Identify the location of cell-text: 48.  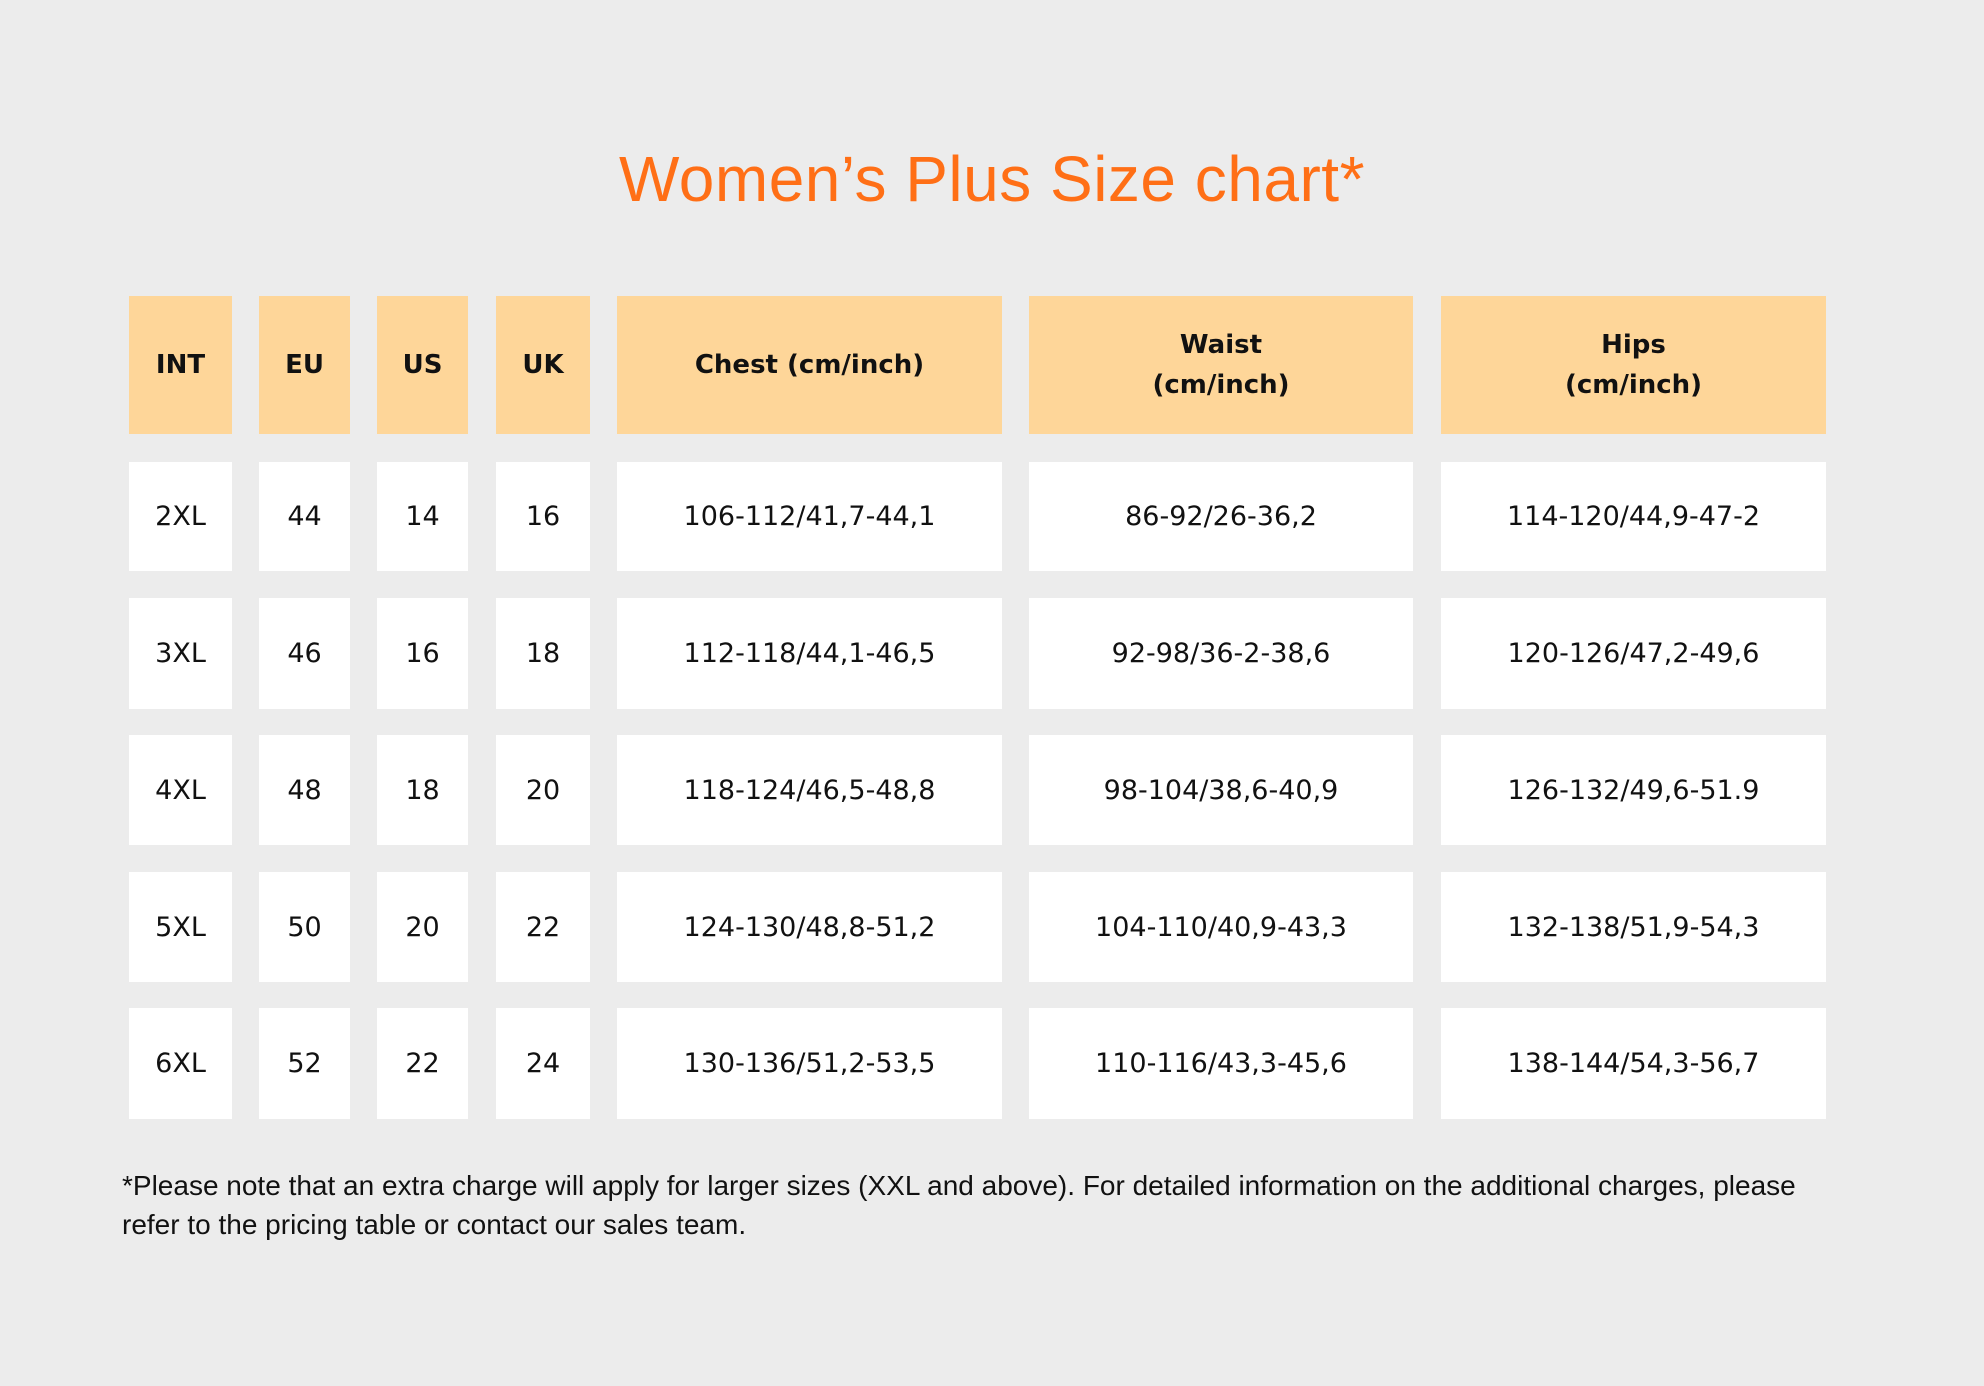
(304, 790).